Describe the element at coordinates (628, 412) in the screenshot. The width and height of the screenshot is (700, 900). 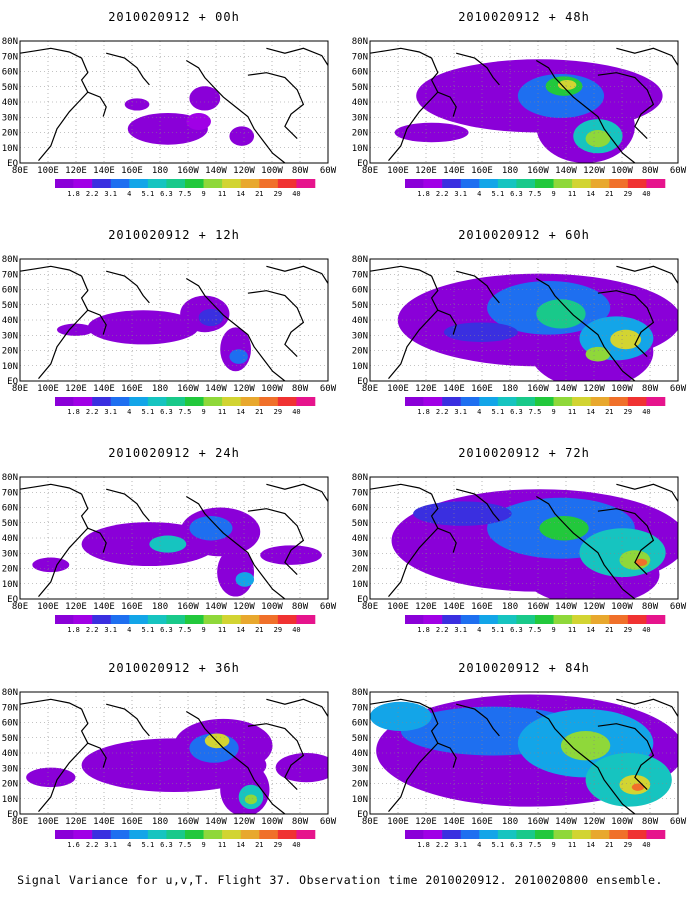
I see `colorbar-label: 29` at that location.